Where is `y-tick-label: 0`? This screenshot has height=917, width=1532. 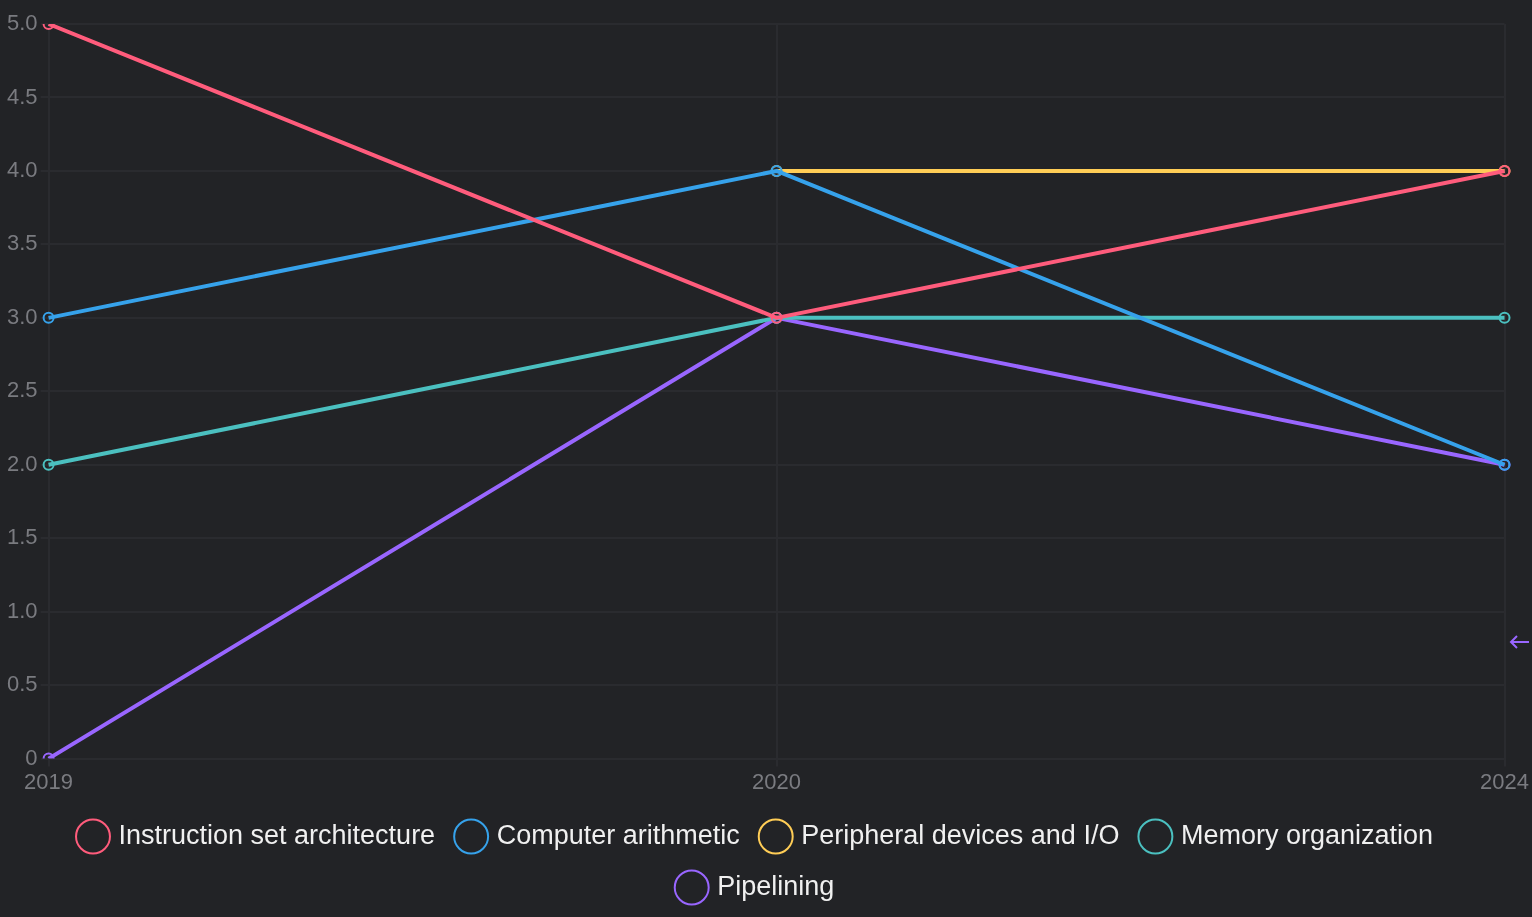
y-tick-label: 0 is located at coordinates (31, 757).